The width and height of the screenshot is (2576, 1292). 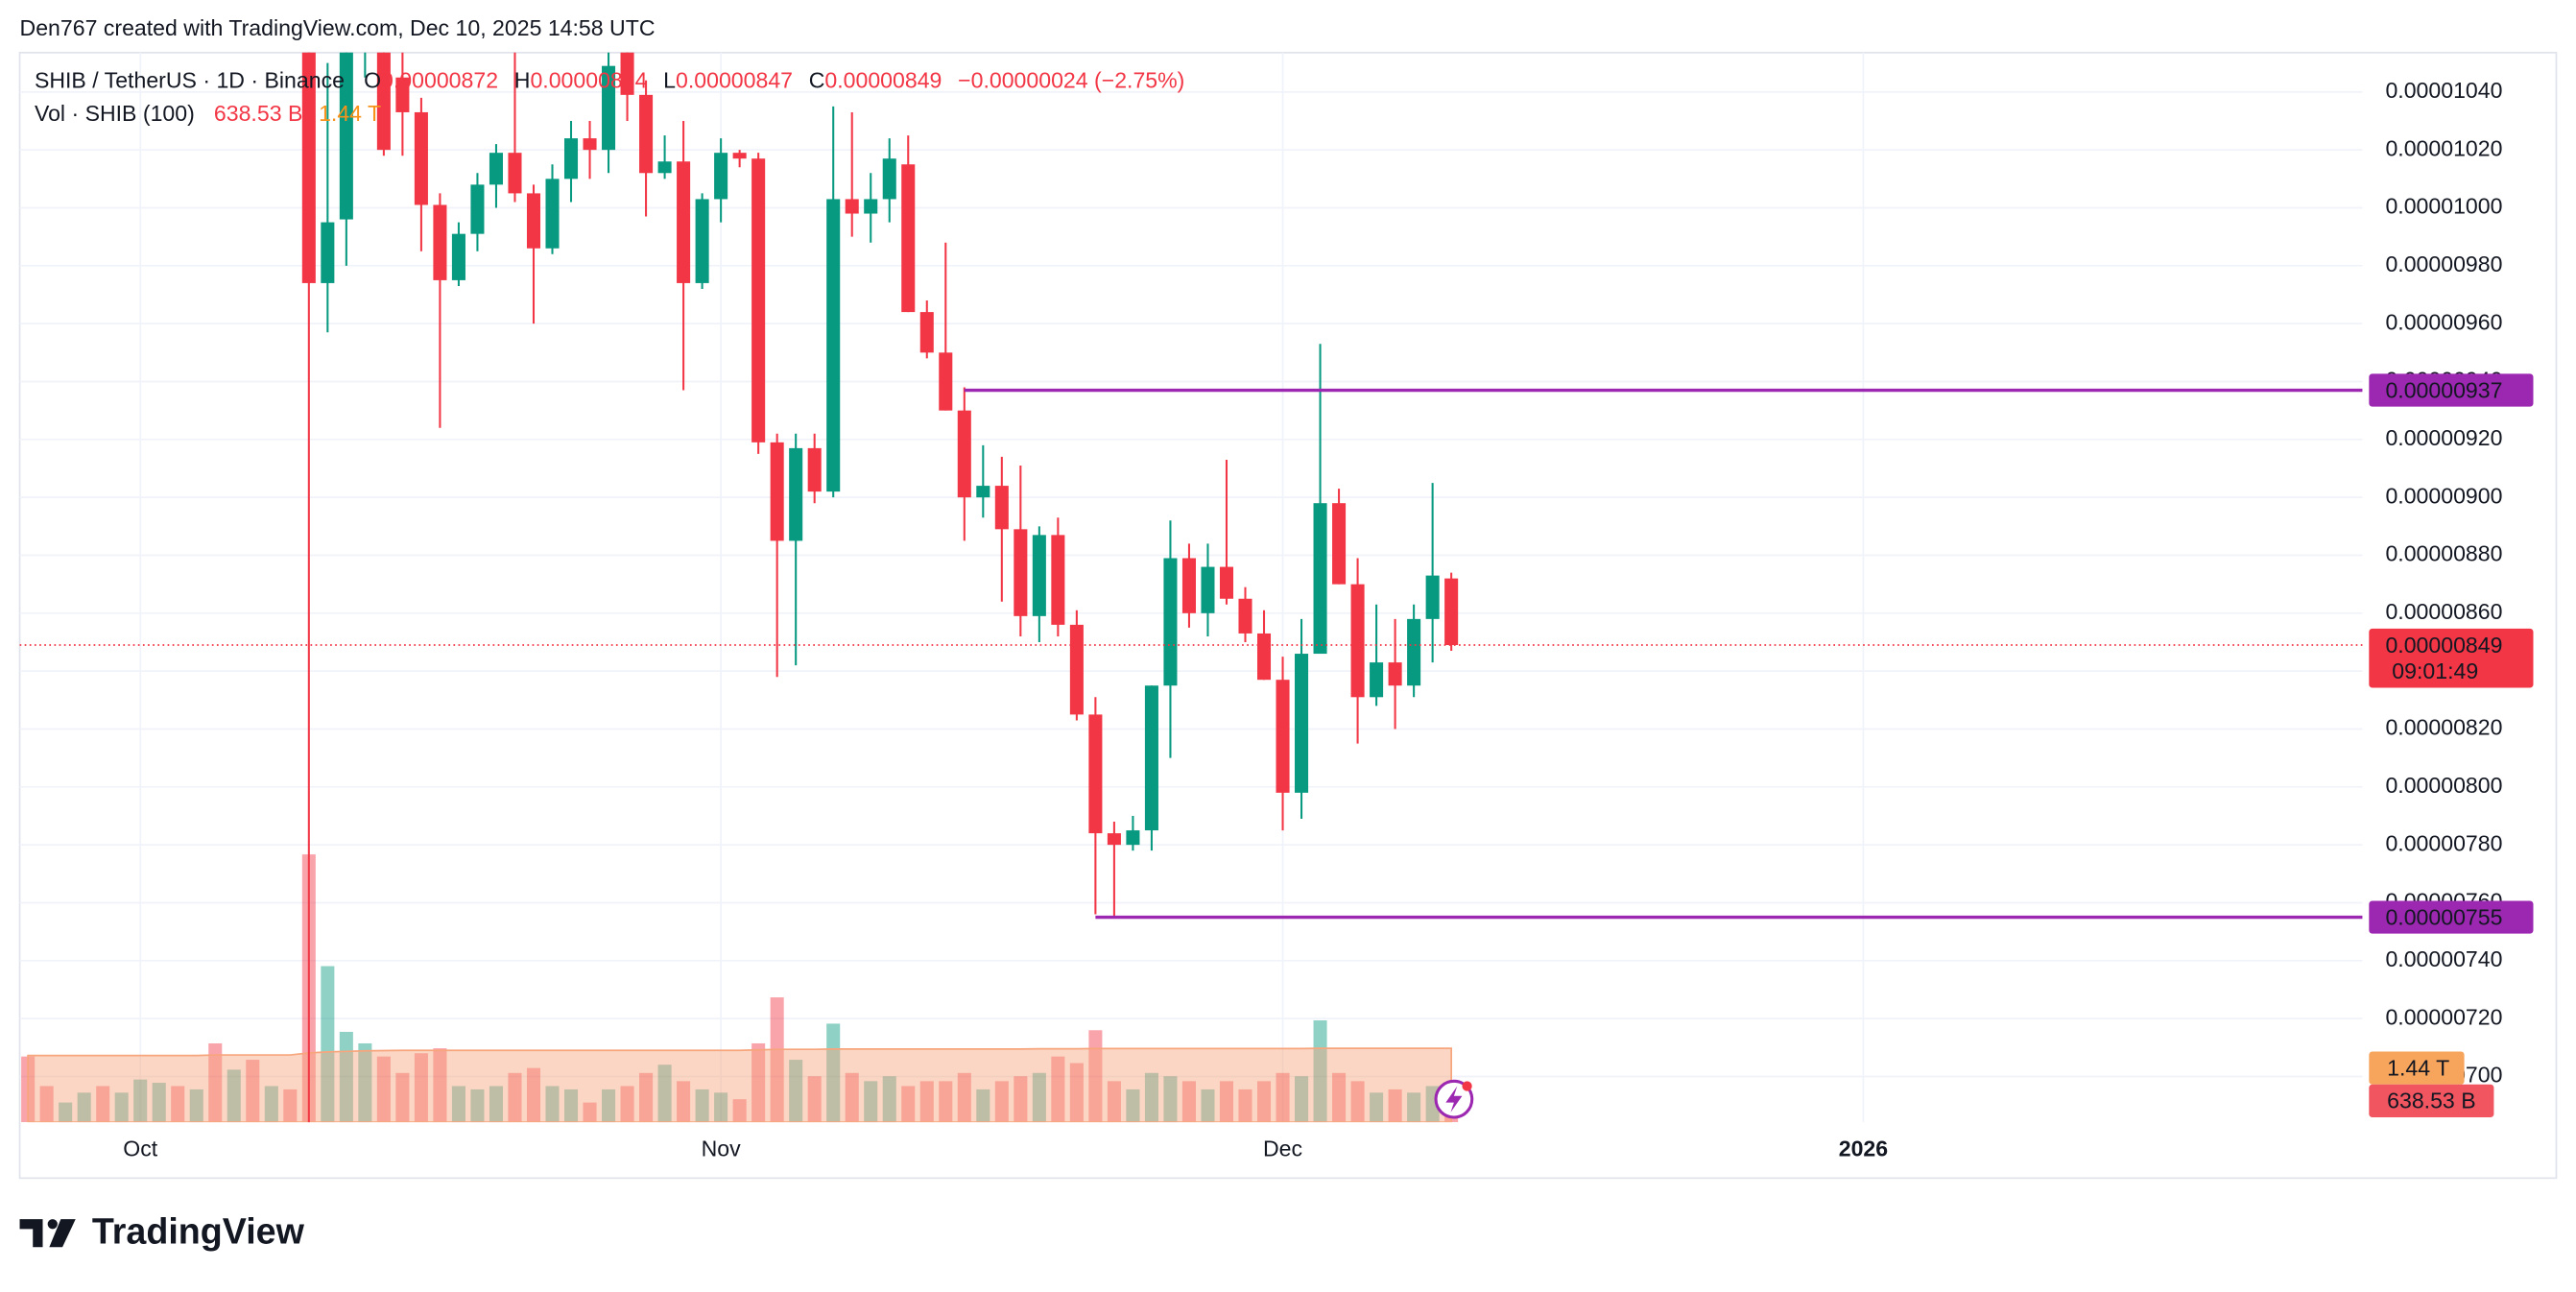 I want to click on price-tag-label: 0.00000755, so click(x=2443, y=917).